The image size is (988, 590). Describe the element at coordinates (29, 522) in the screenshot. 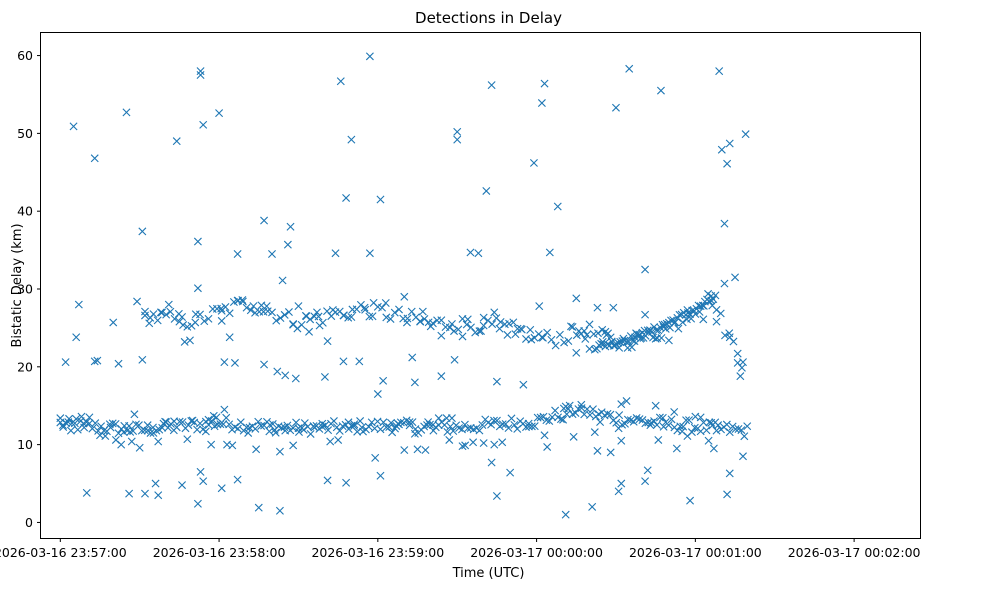

I see `y-tick-label: 0` at that location.